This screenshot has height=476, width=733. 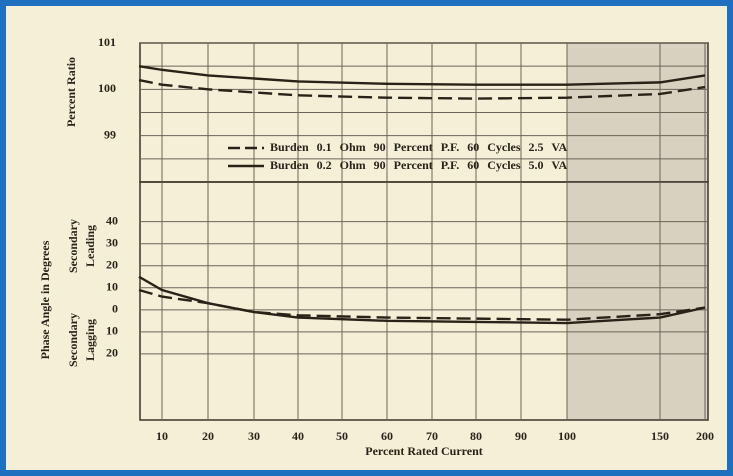 What do you see at coordinates (208, 436) in the screenshot?
I see `x-tick-label: 20` at bounding box center [208, 436].